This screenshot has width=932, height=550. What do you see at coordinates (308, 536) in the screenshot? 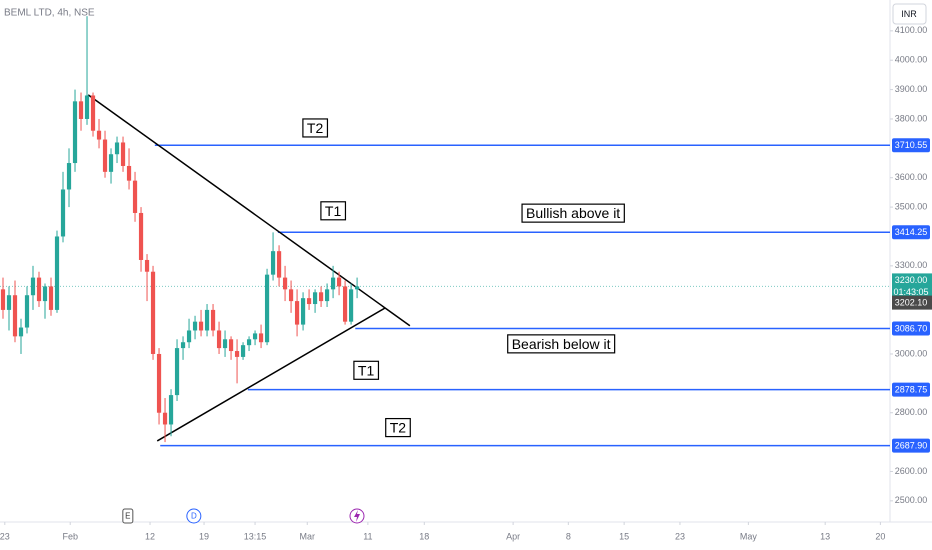
I see `x-tick-label: Mar` at bounding box center [308, 536].